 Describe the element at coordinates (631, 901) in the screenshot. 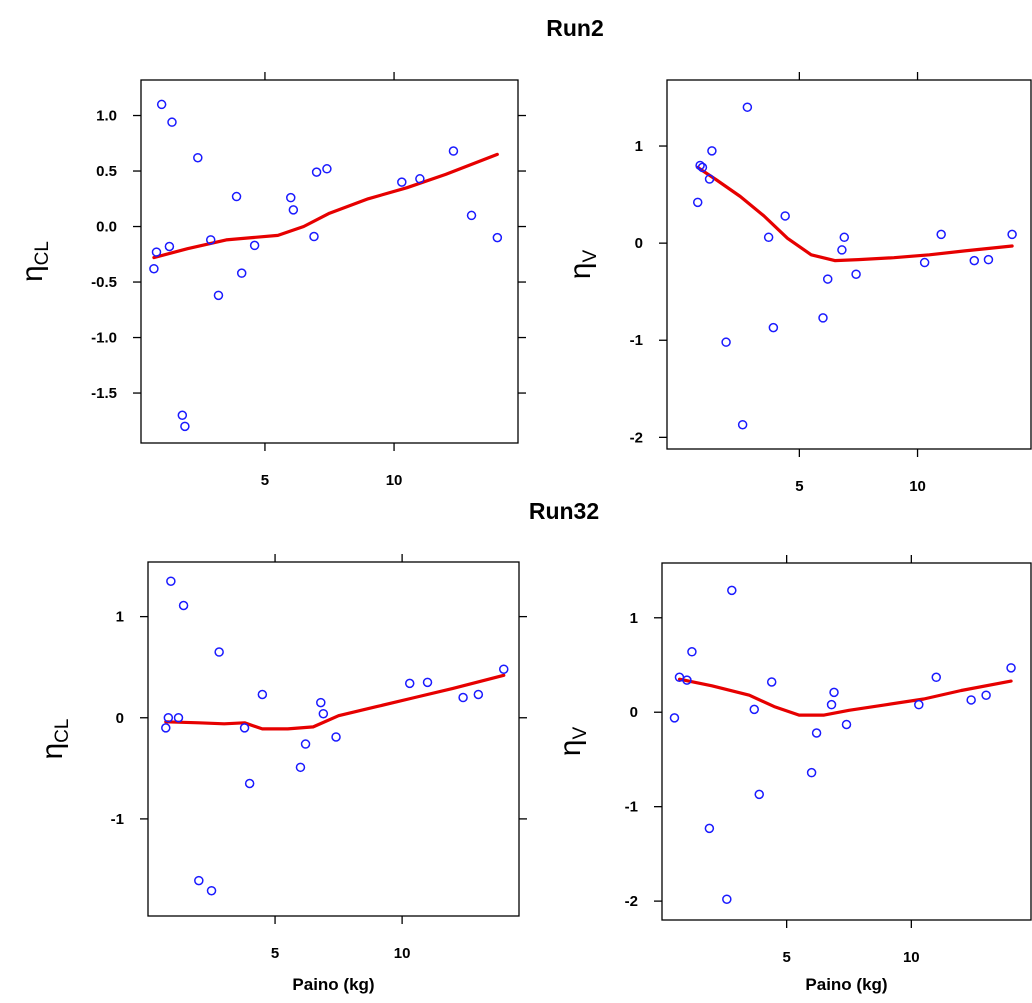

I see `y-tick-label: -2` at that location.